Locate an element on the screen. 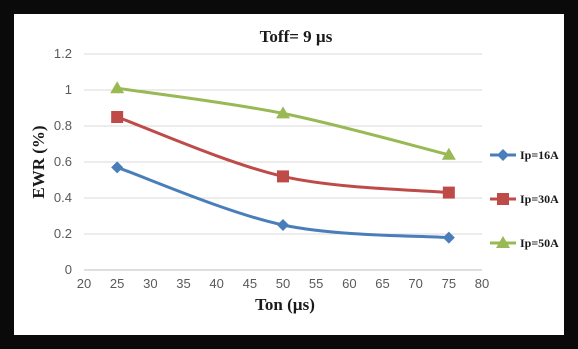 The width and height of the screenshot is (578, 349). x-tick-label: 60 is located at coordinates (349, 283).